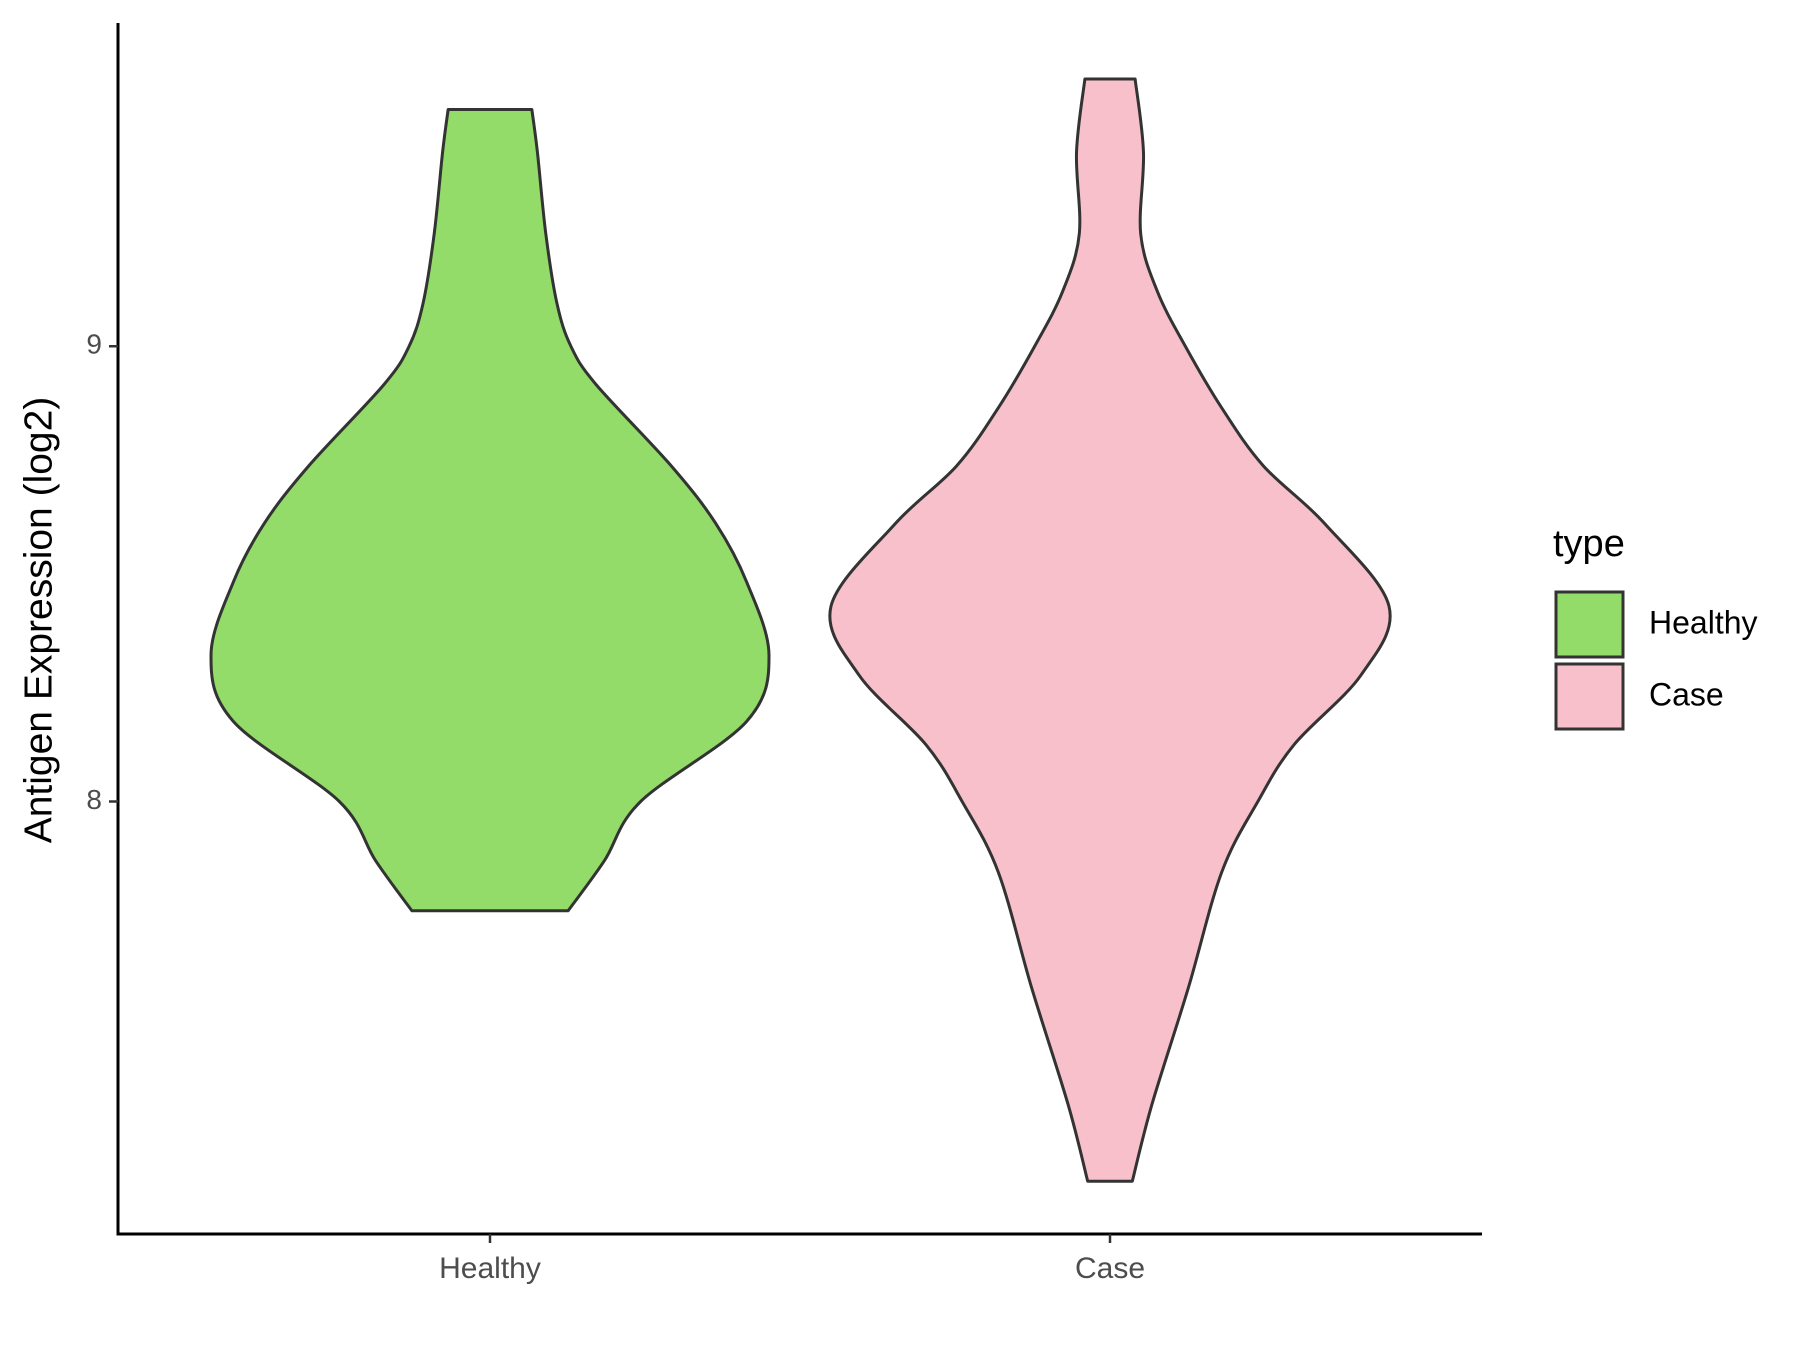 The width and height of the screenshot is (1800, 1350). What do you see at coordinates (94, 799) in the screenshot?
I see `y-tick-label: 8` at bounding box center [94, 799].